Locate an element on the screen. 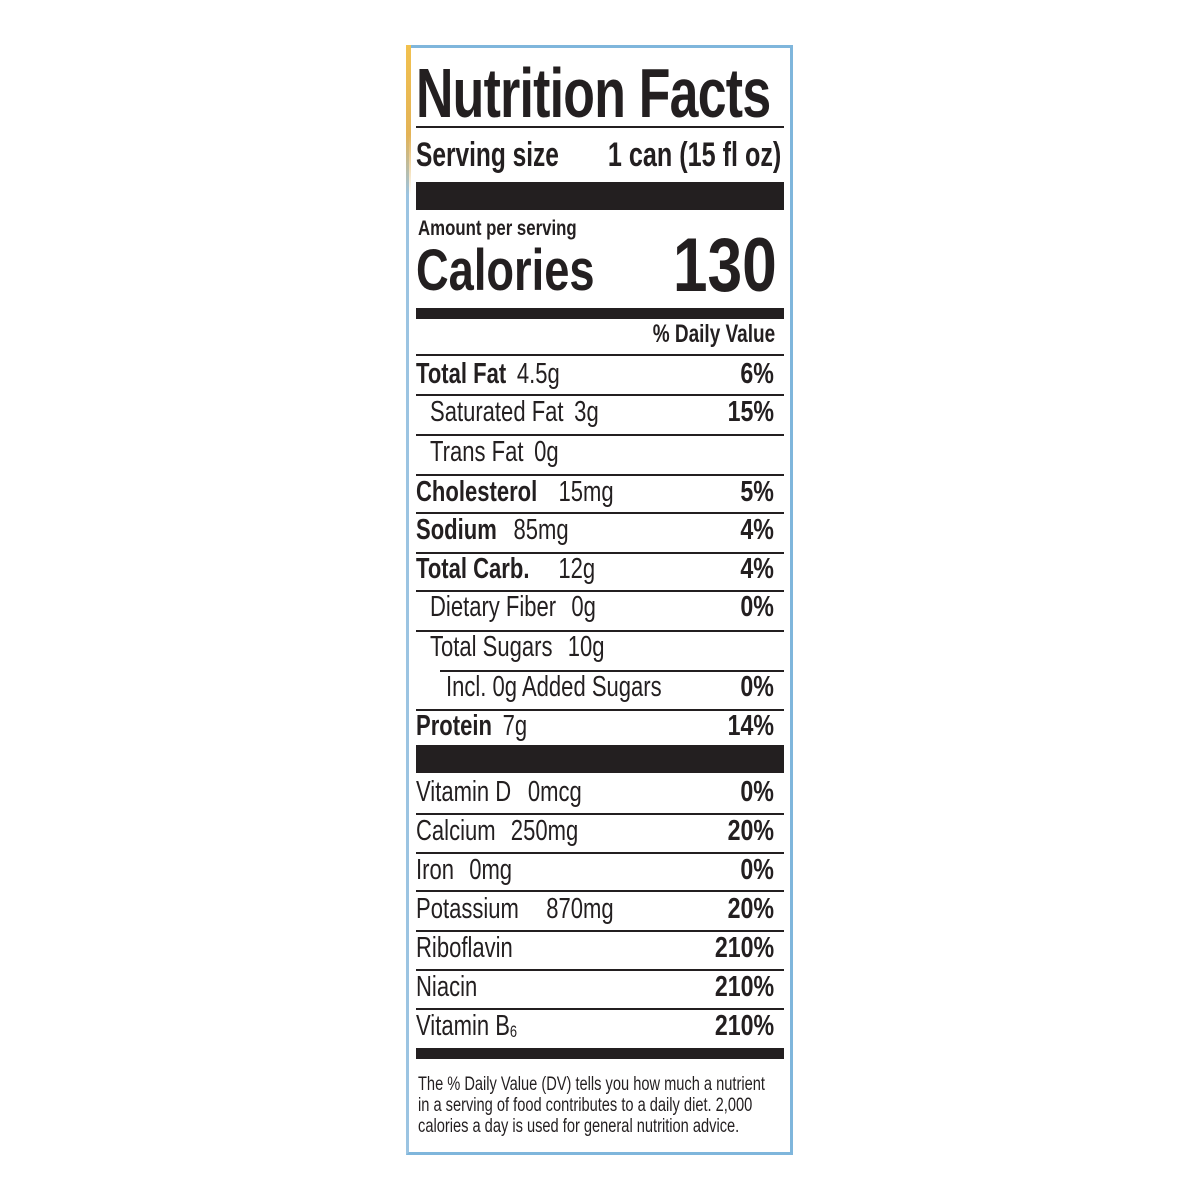 The height and width of the screenshot is (1200, 1200). nutrient-row-total-carb: Total Carb. 12g 4% is located at coordinates (600, 571).